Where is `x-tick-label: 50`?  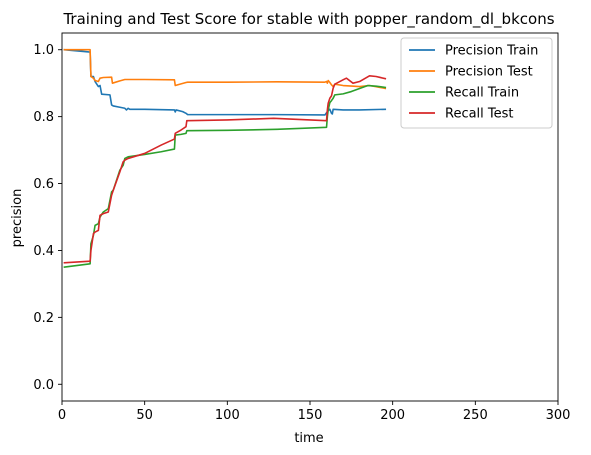
x-tick-label: 50 is located at coordinates (144, 415).